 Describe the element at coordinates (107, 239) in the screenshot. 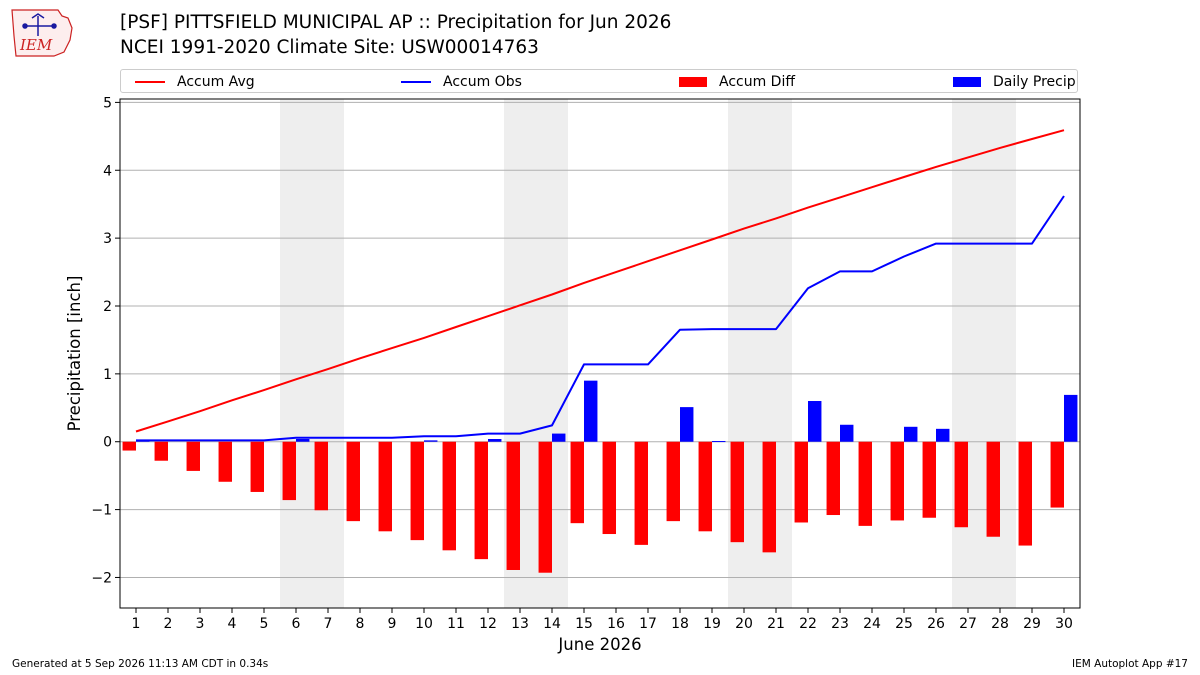

I see `y-tick-label: 3` at that location.